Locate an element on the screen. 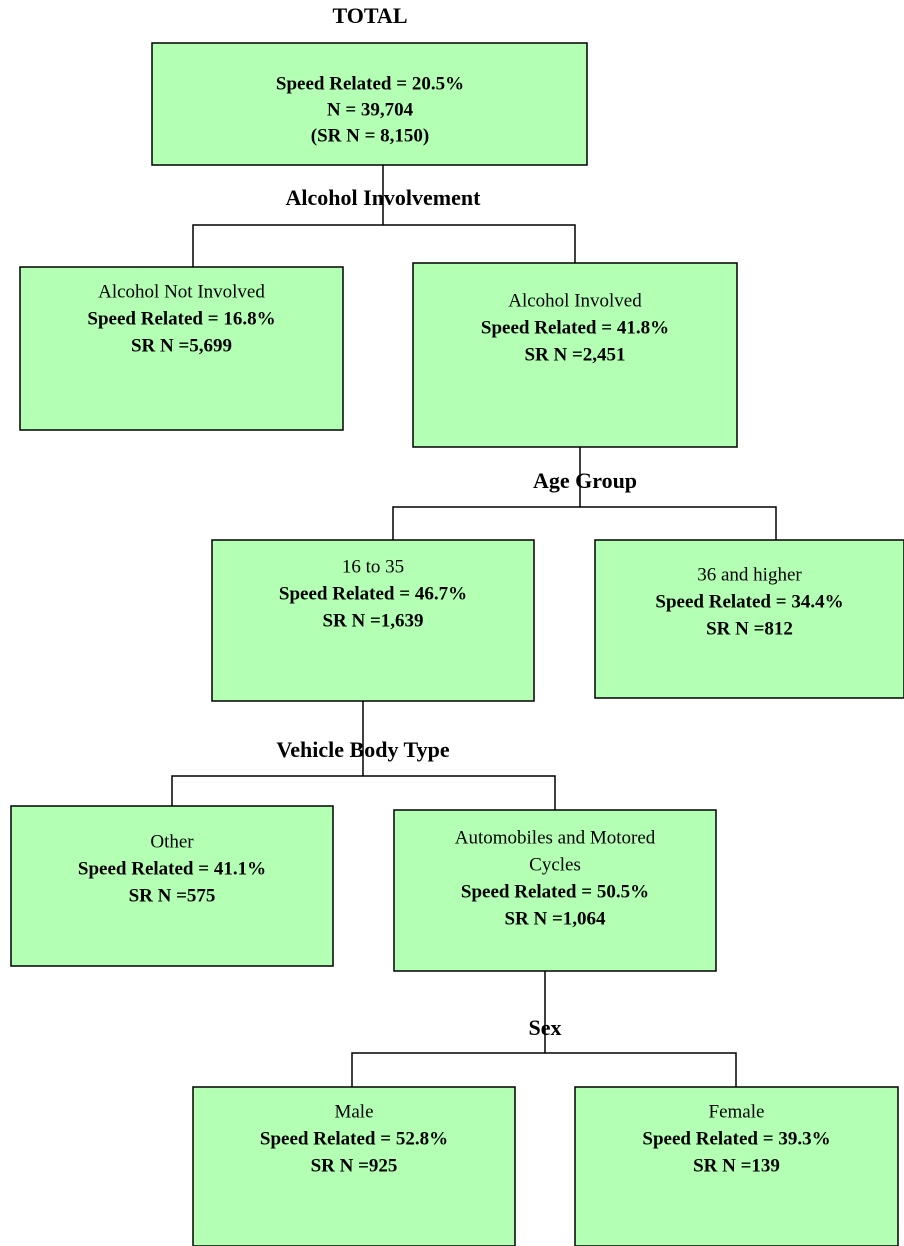 The height and width of the screenshot is (1246, 904). node-label: Male is located at coordinates (353, 1111).